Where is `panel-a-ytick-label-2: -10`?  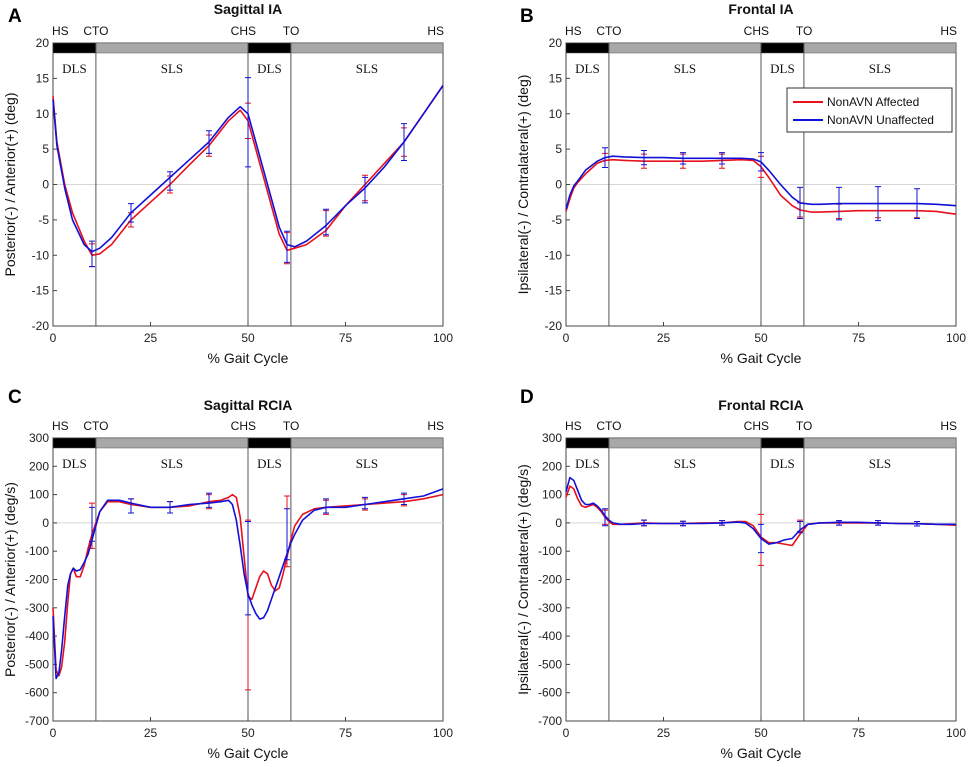 panel-a-ytick-label-2: -10 is located at coordinates (41, 255).